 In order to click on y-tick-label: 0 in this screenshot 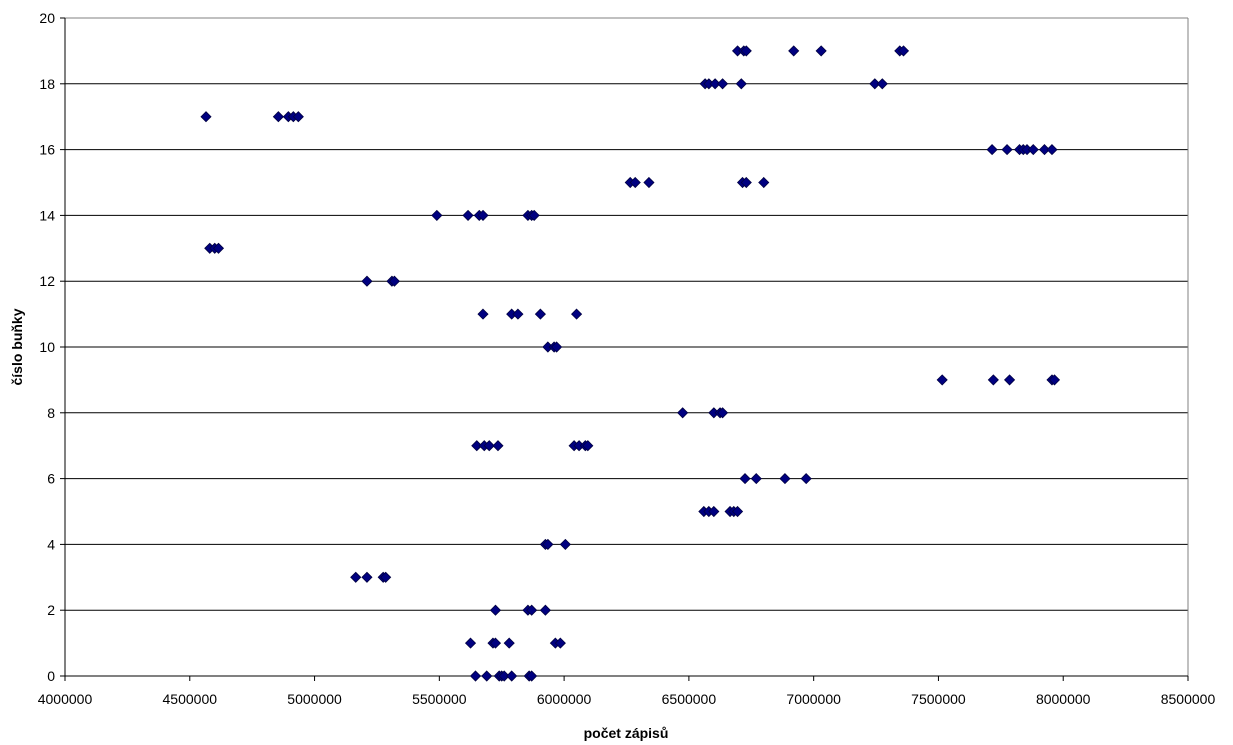, I will do `click(51, 676)`.